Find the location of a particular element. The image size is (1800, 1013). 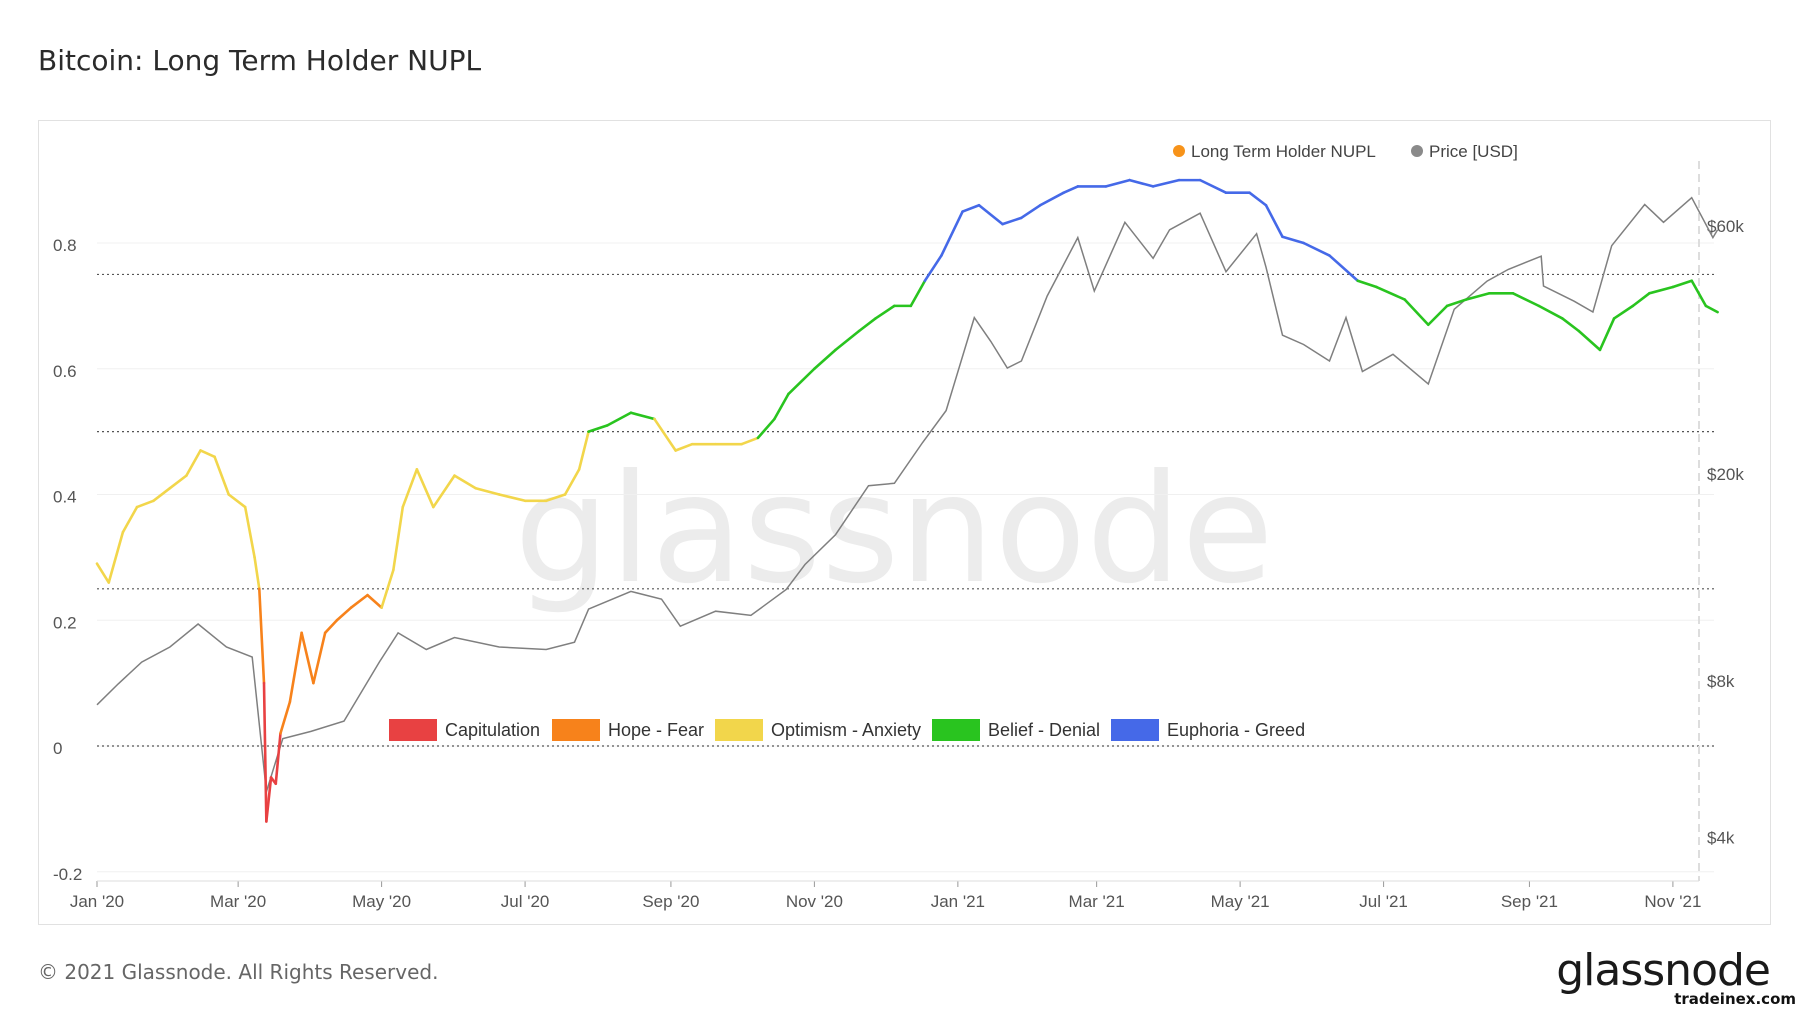

zone-label: Capitulation is located at coordinates (492, 730).